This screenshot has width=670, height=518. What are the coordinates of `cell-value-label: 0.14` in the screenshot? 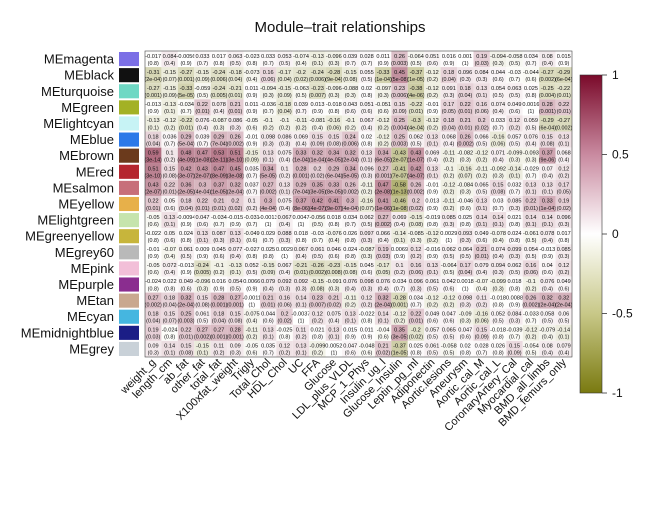 It's located at (530, 218).